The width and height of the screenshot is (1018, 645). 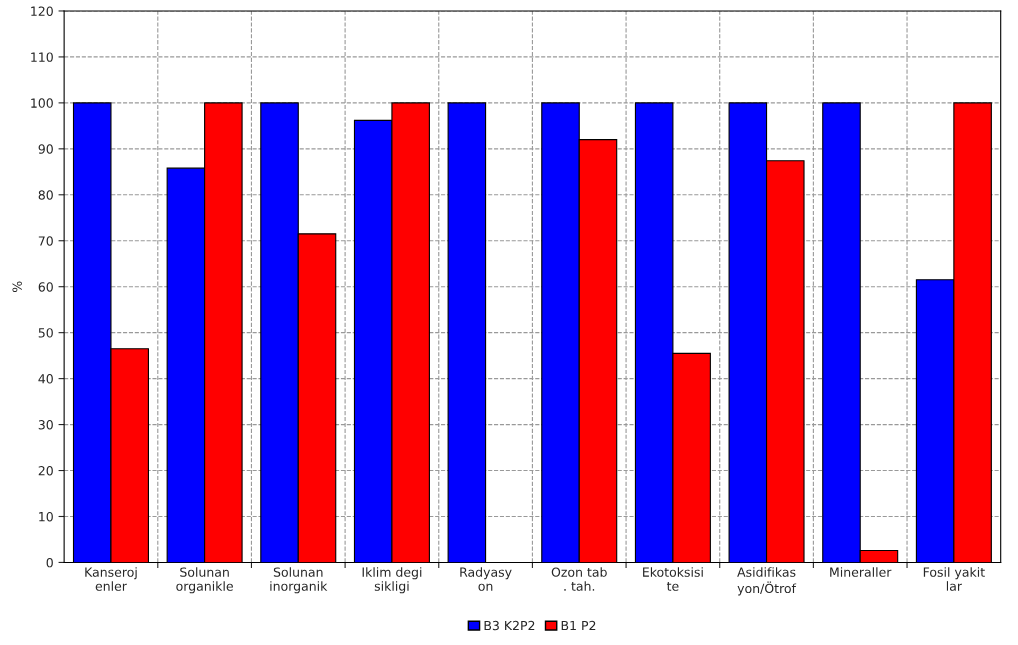 What do you see at coordinates (42, 11) in the screenshot?
I see `y-tick-label: 120` at bounding box center [42, 11].